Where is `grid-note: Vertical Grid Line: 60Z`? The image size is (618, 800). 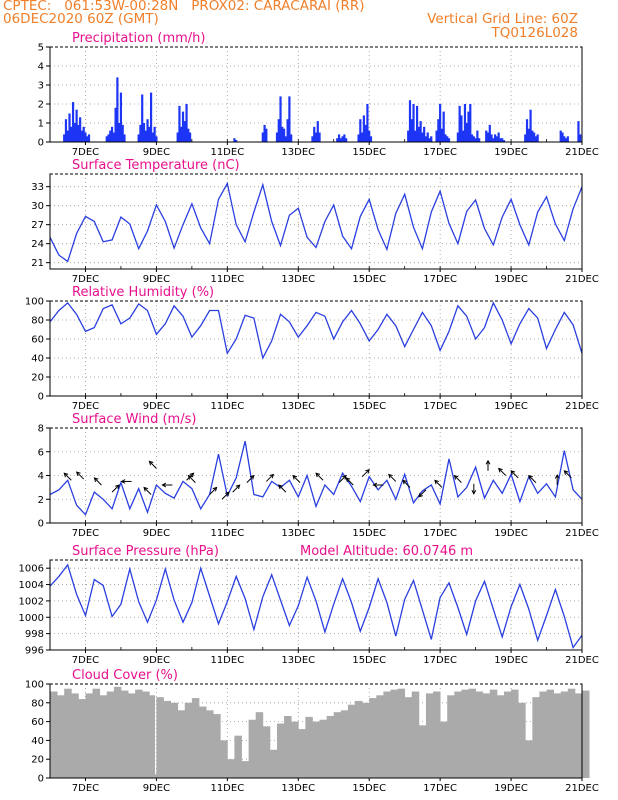 grid-note: Vertical Grid Line: 60Z is located at coordinates (502, 19).